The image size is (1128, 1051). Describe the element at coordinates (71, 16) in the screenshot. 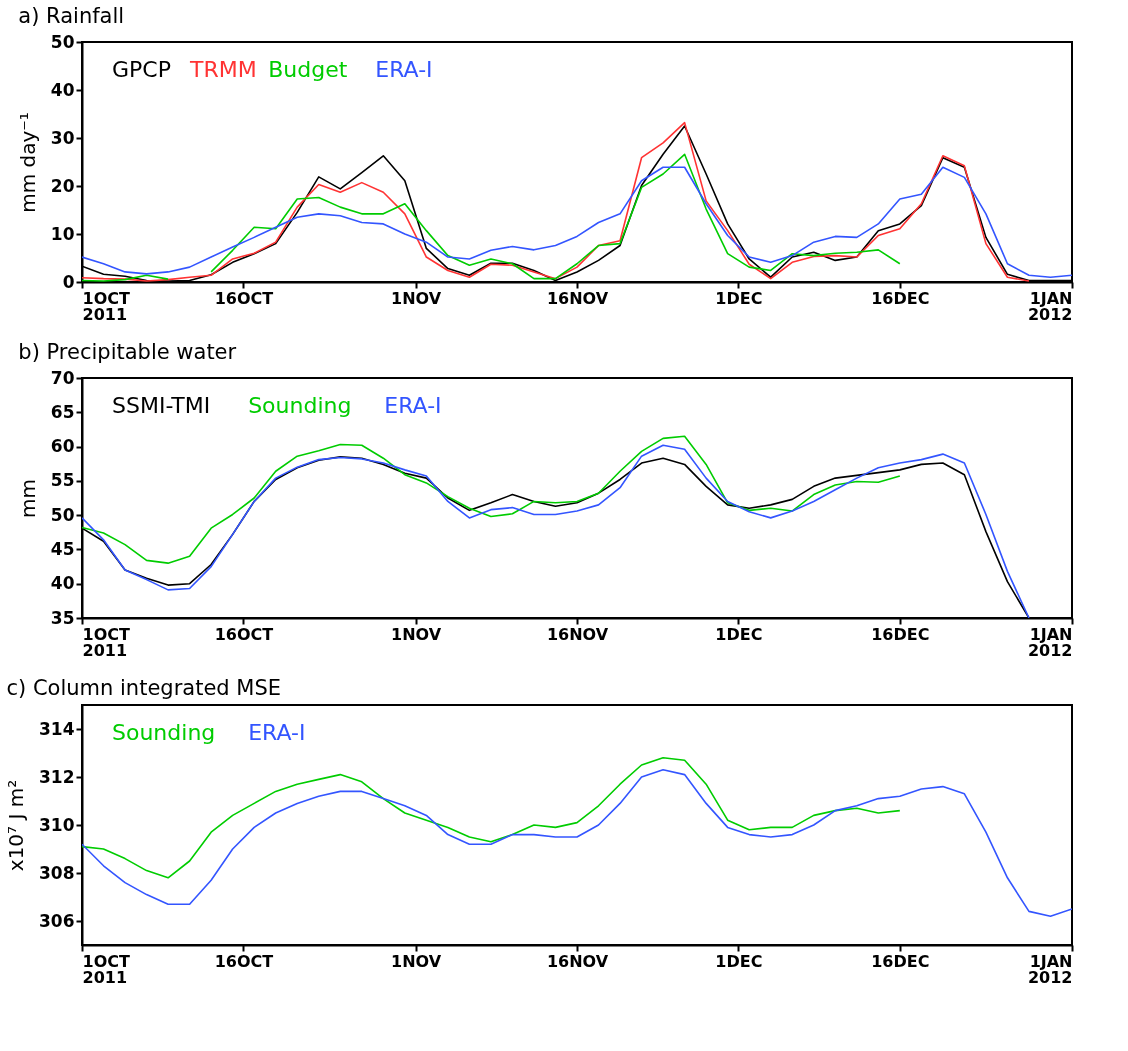

I see `chart-title: a) Rainfall` at that location.